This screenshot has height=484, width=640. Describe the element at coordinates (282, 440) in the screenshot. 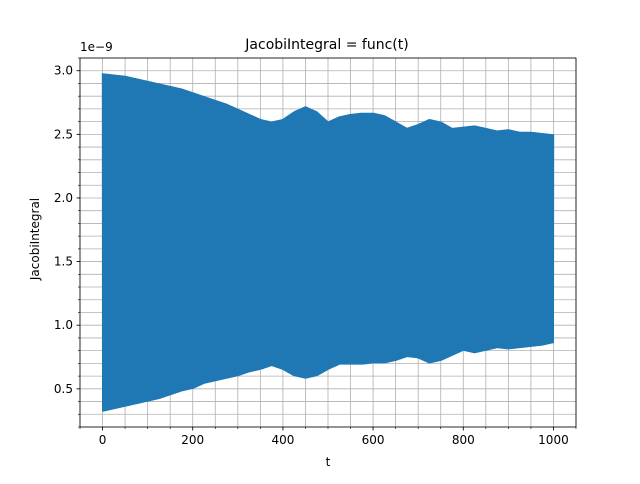

I see `x-tick-label: 400` at that location.